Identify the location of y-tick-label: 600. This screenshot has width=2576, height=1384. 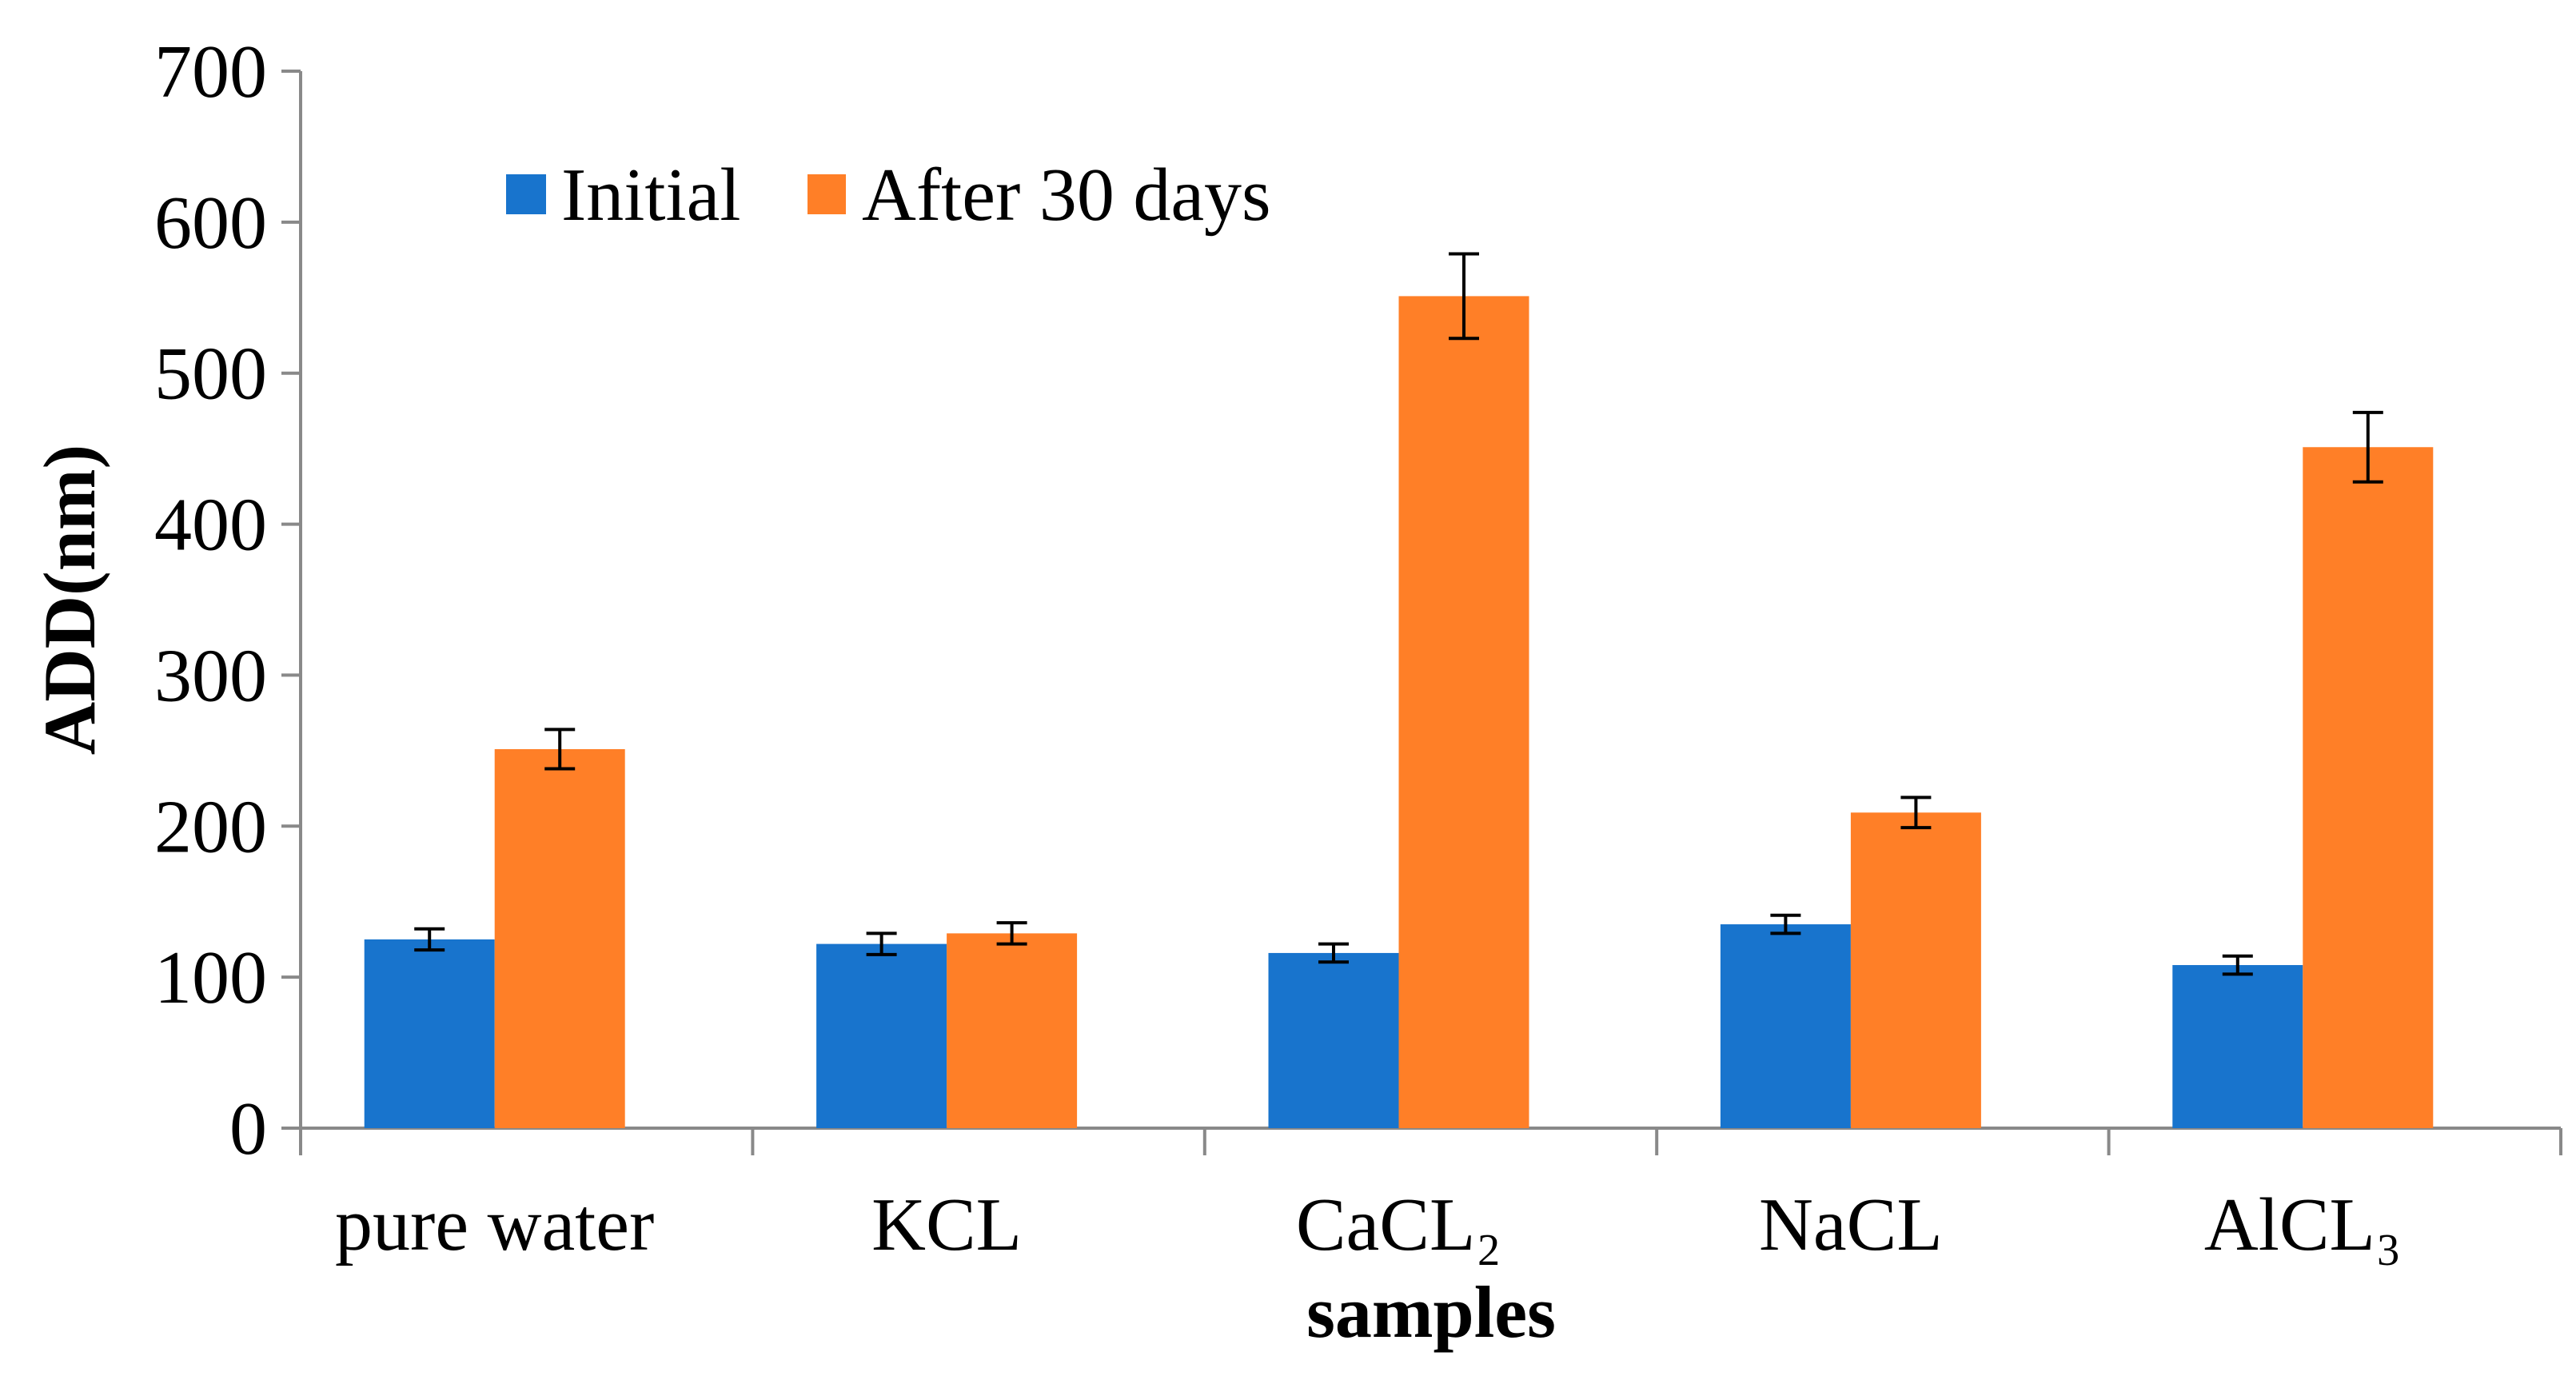
(211, 223).